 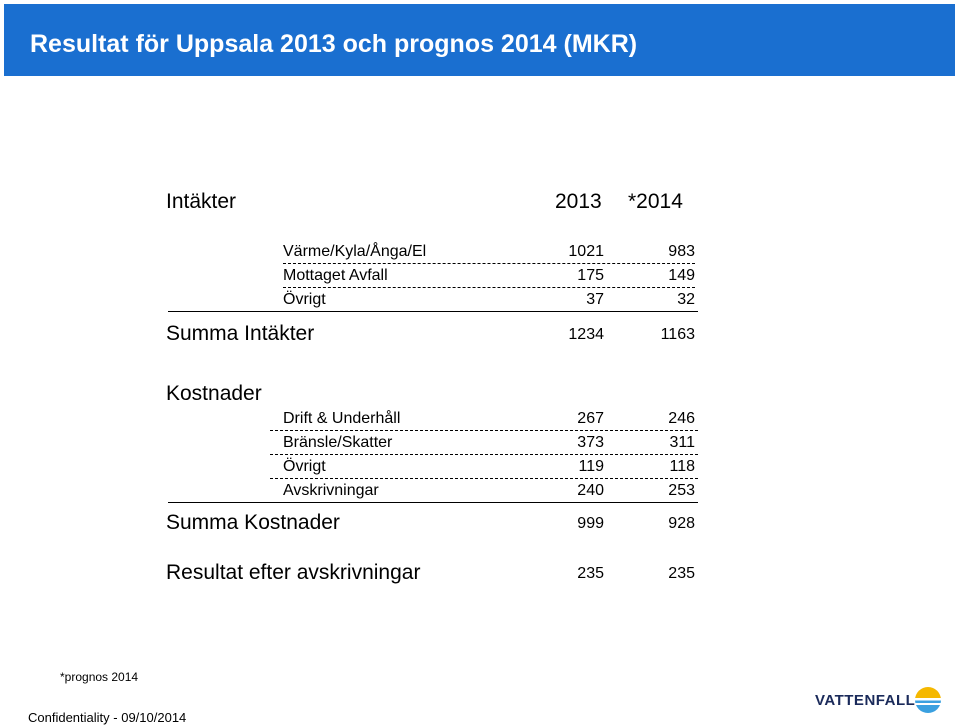 I want to click on cost-row-2014: 311, so click(x=682, y=442).